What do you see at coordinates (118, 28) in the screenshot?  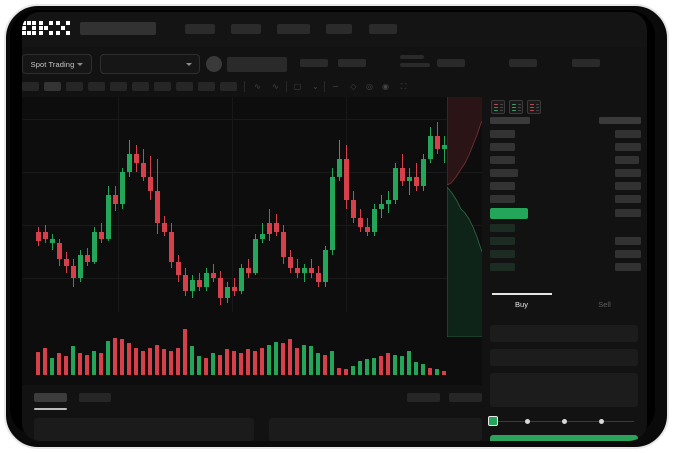 I see `global-search-input` at bounding box center [118, 28].